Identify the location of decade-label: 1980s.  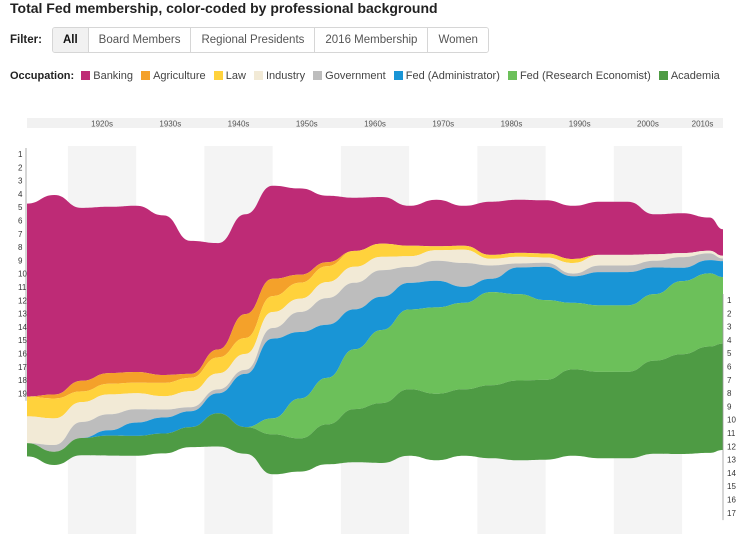
(512, 124).